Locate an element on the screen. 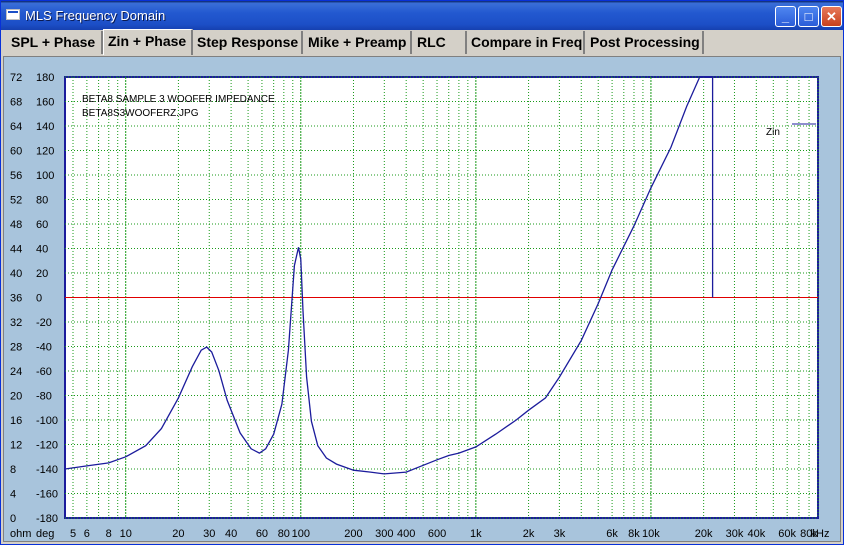 Image resolution: width=844 pixels, height=545 pixels. x-tick-label: 40 is located at coordinates (231, 534).